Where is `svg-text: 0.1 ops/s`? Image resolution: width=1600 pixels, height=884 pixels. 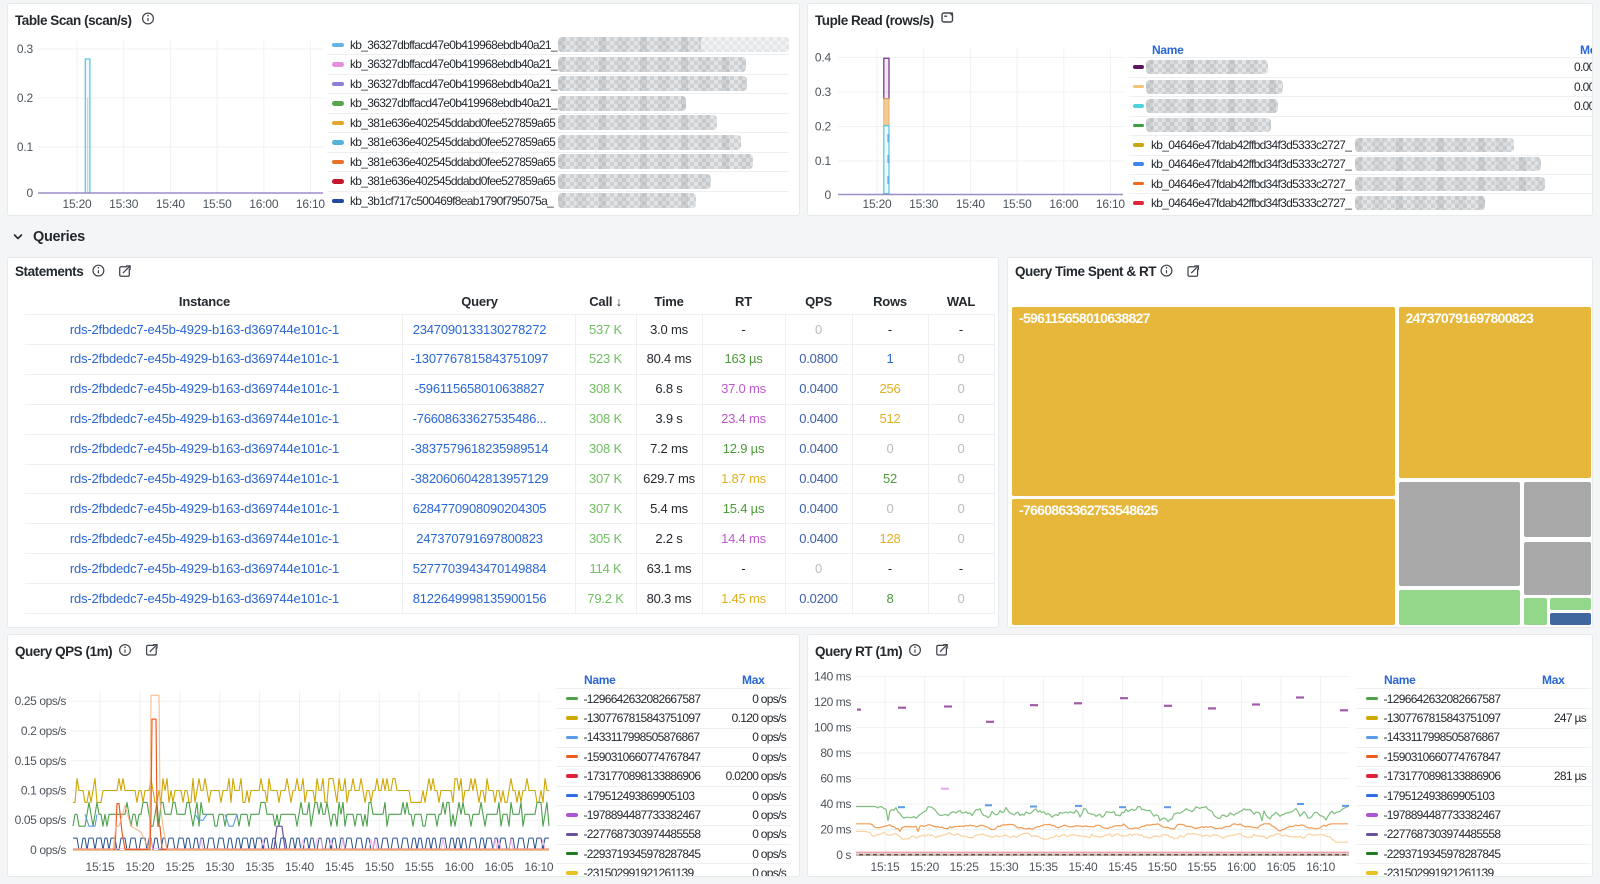
svg-text: 0.1 ops/s is located at coordinates (43, 791).